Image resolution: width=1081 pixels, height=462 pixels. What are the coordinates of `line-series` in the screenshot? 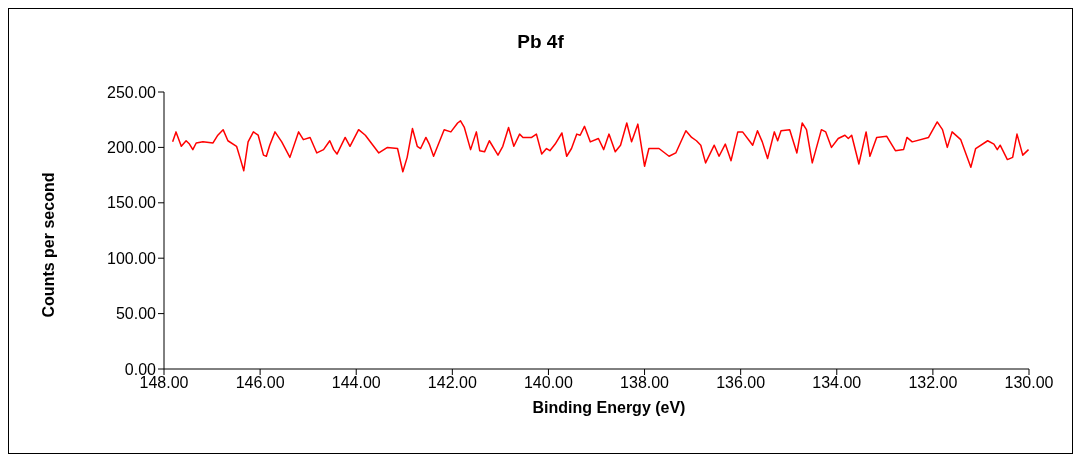 It's located at (600, 146).